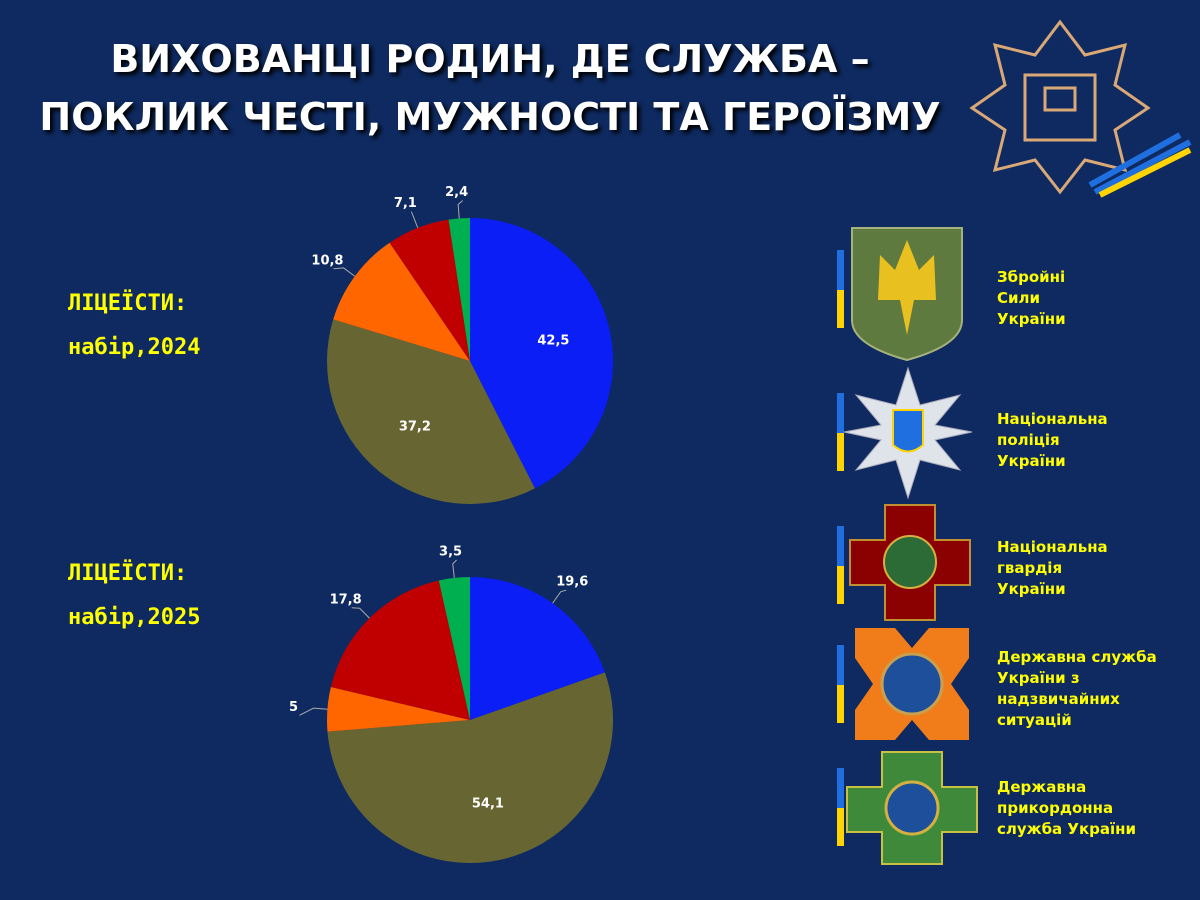  What do you see at coordinates (1034, 720) in the screenshot?
I see `service-label: ситуацій` at bounding box center [1034, 720].